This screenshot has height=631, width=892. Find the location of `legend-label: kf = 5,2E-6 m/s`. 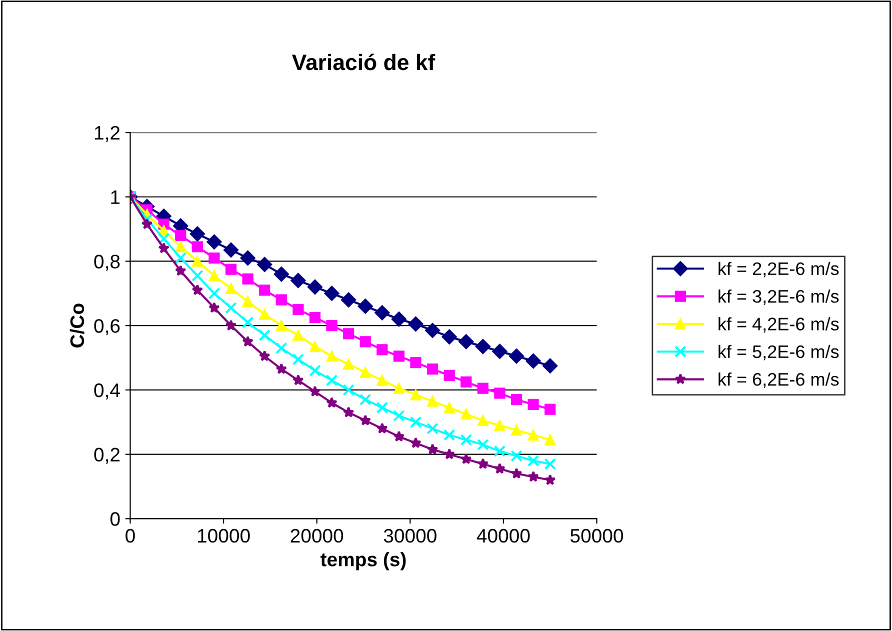

legend-label: kf = 5,2E-6 m/s is located at coordinates (778, 352).